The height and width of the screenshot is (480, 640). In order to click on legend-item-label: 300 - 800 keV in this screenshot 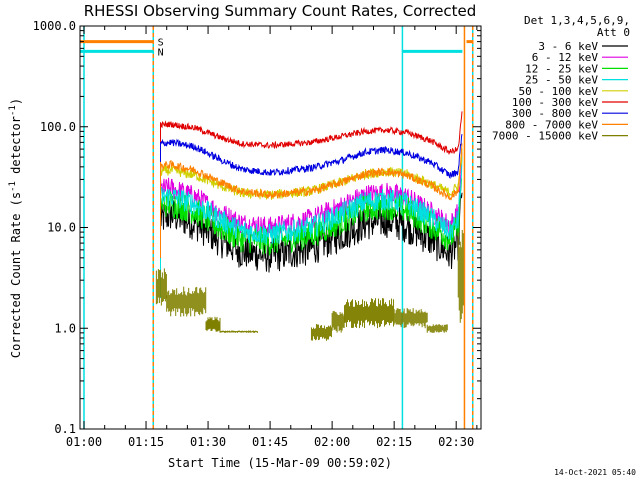, I will do `click(555, 113)`.